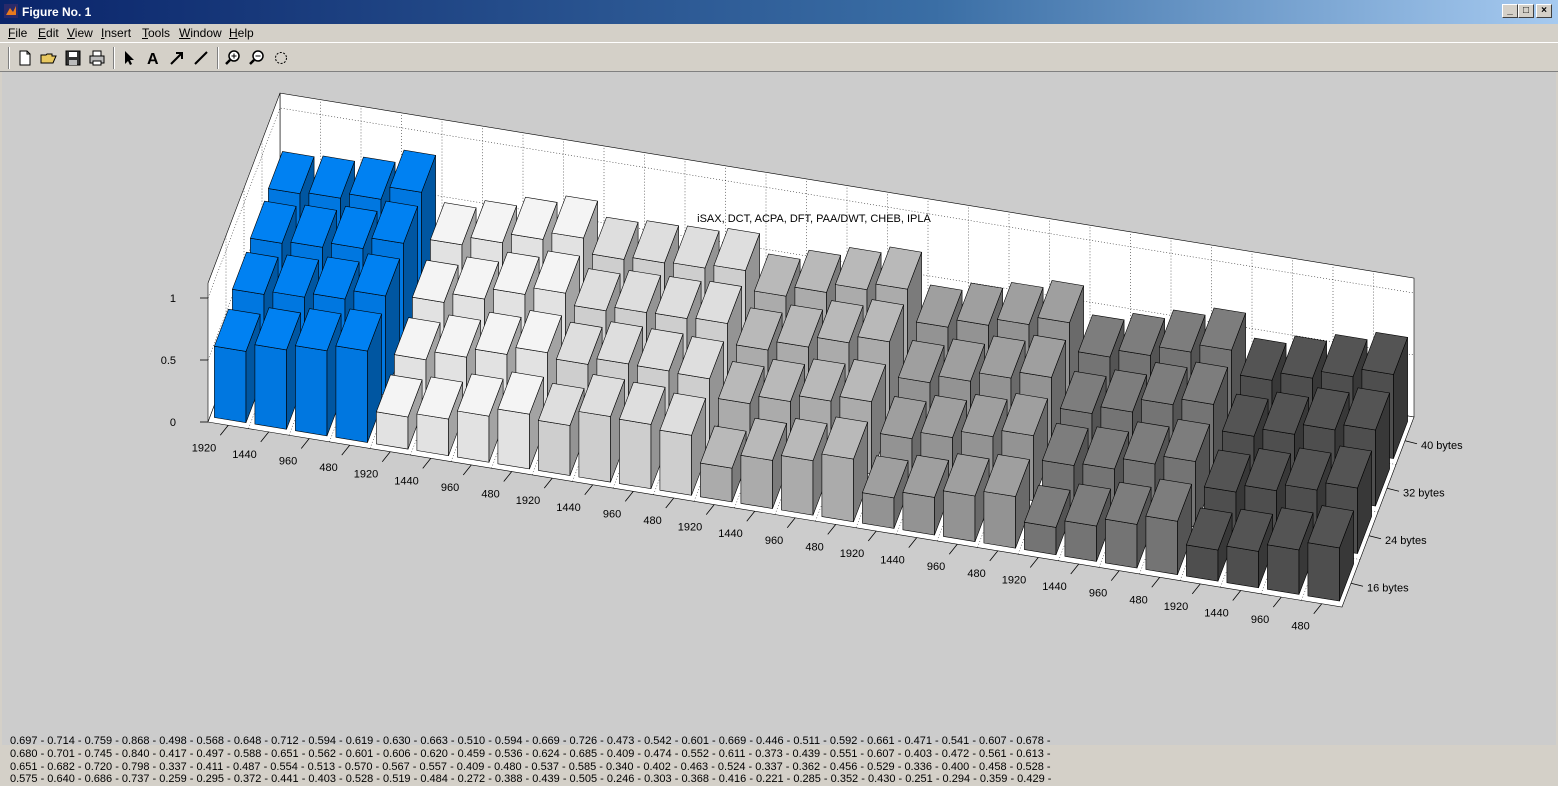 The width and height of the screenshot is (1558, 786). I want to click on minimize-button: _, so click(1510, 11).